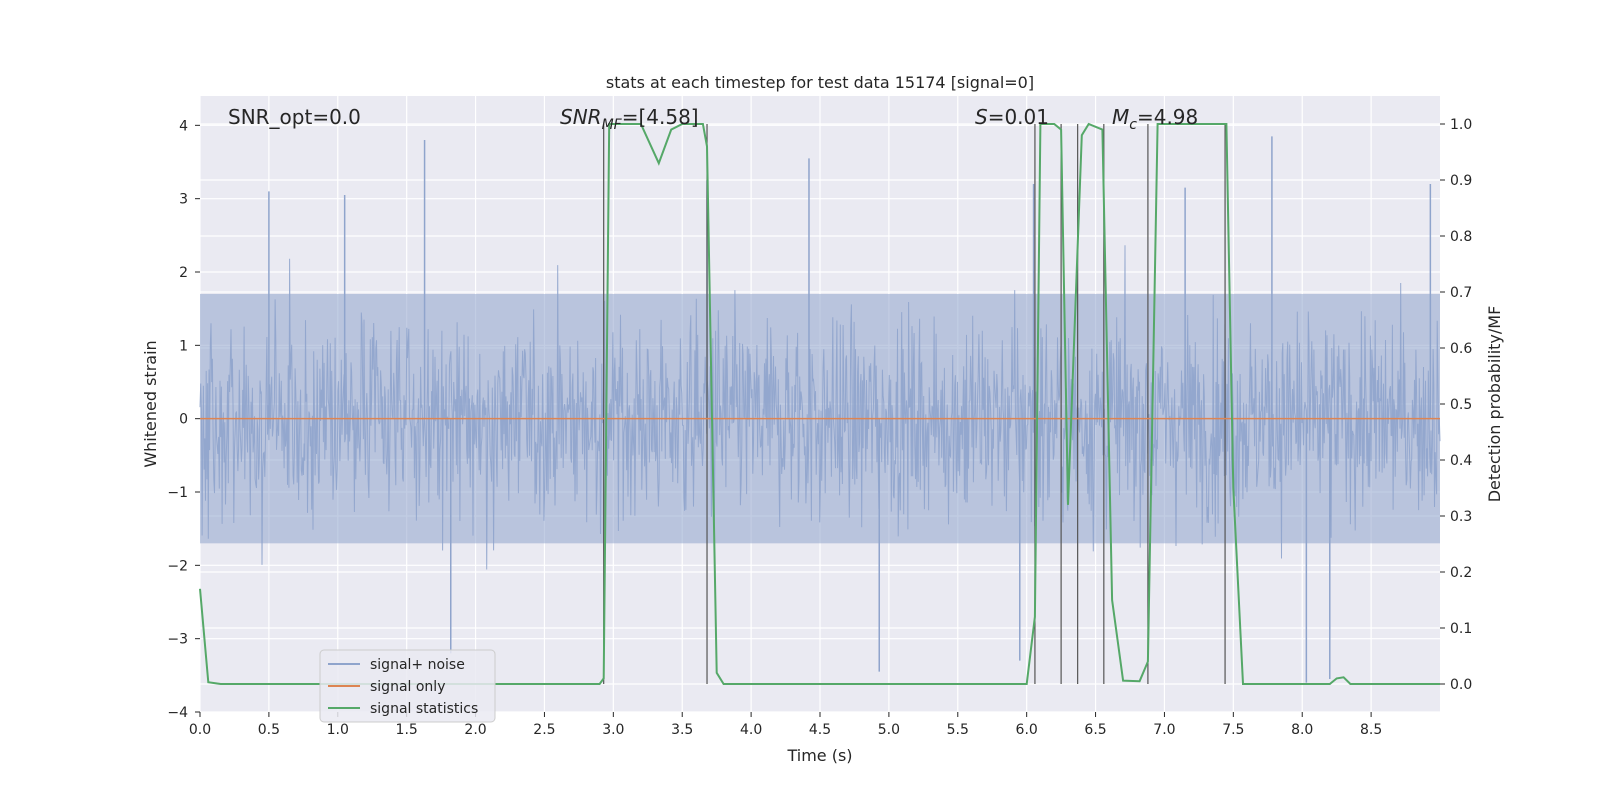  I want to click on x-tick-label: 7.0, so click(1164, 730).